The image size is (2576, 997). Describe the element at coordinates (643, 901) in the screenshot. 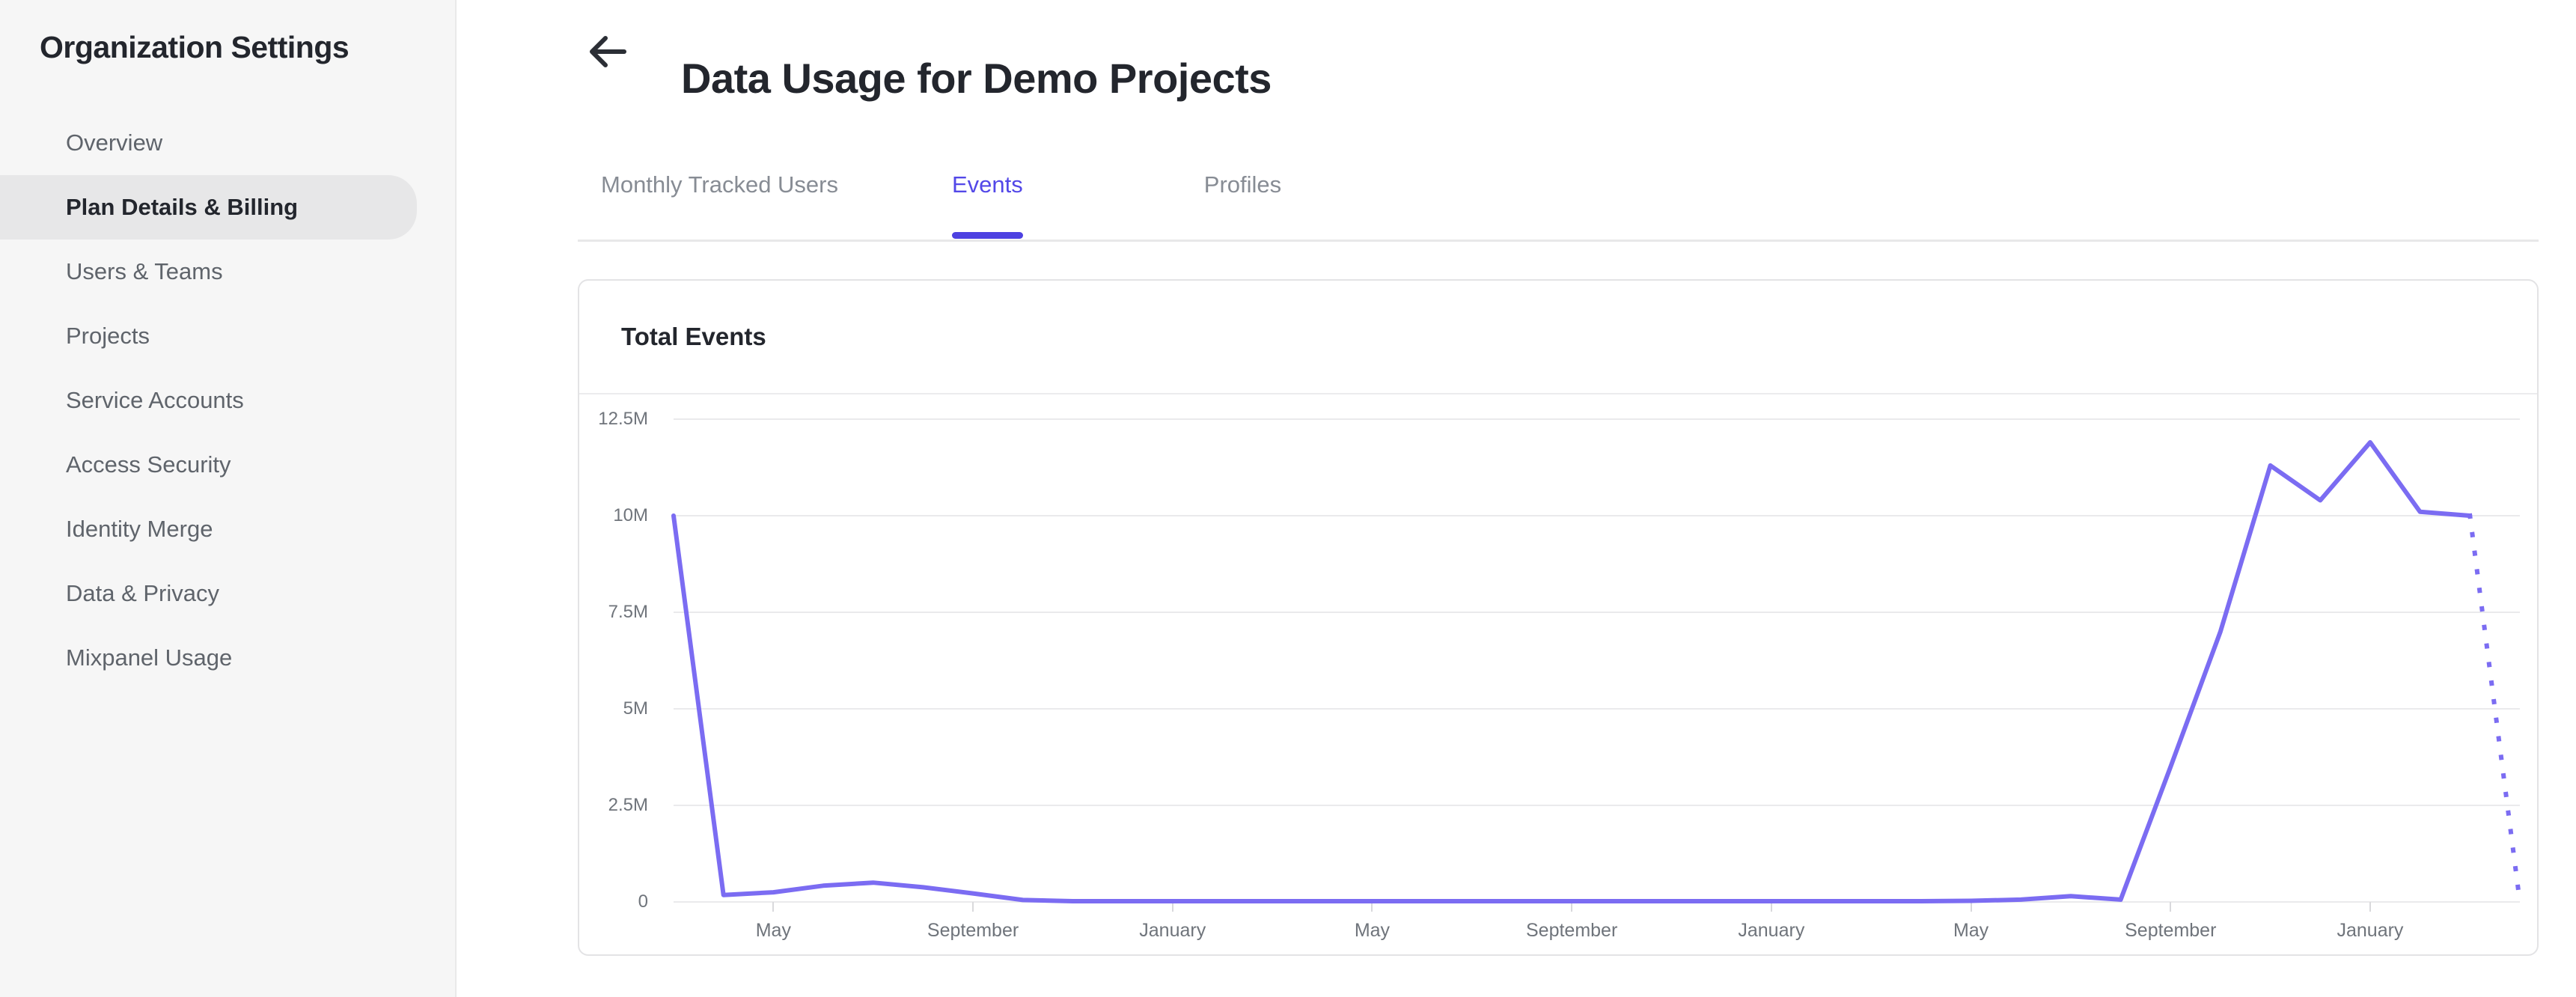

I see `y-axis-label: 0` at that location.